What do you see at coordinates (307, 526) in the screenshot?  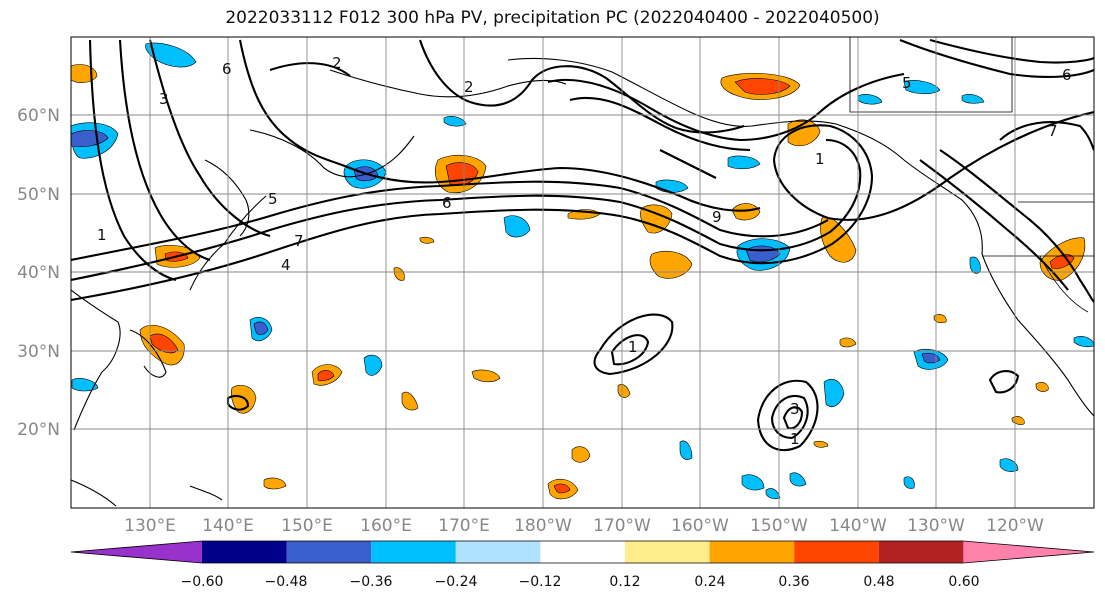 I see `lon-label: 150°E` at bounding box center [307, 526].